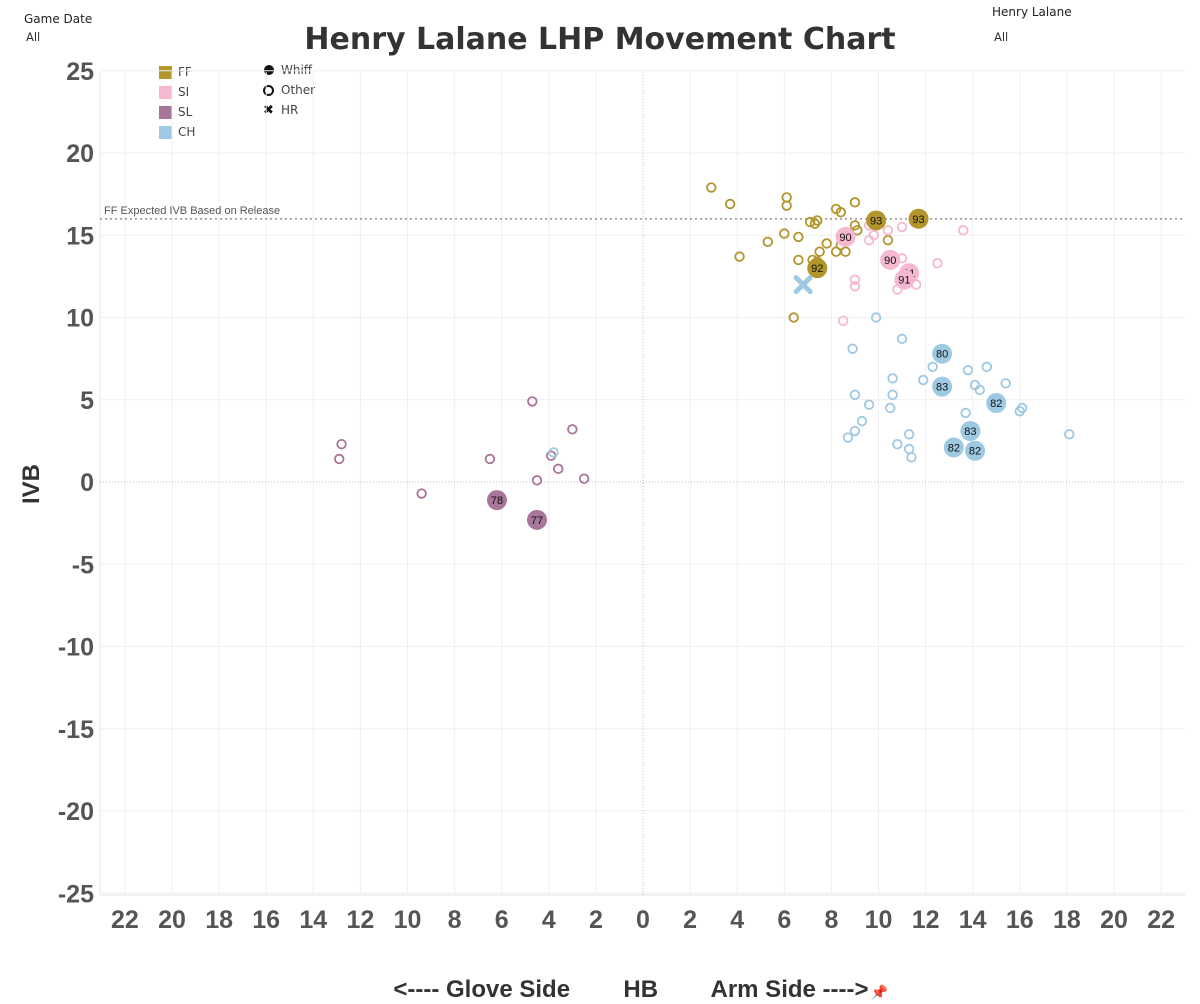 This screenshot has width=1200, height=1004. I want to click on legend-item-sl: SL, so click(177, 112).